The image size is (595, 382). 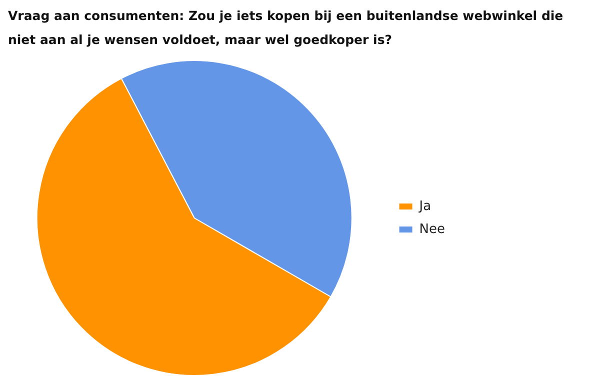 I want to click on chart-title: Vraag aan consumenten: Zou je iets kopen bij een buitenlandse webwinkel die niet aan al je wensen voldoet, maar wel goedkoper is?, so click(x=286, y=28).